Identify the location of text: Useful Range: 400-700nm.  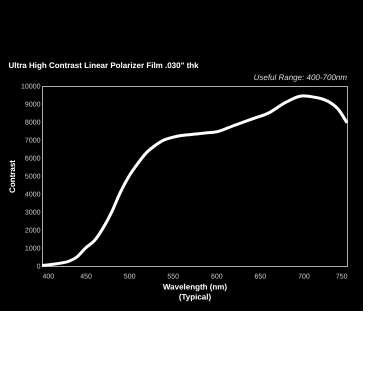
(301, 77).